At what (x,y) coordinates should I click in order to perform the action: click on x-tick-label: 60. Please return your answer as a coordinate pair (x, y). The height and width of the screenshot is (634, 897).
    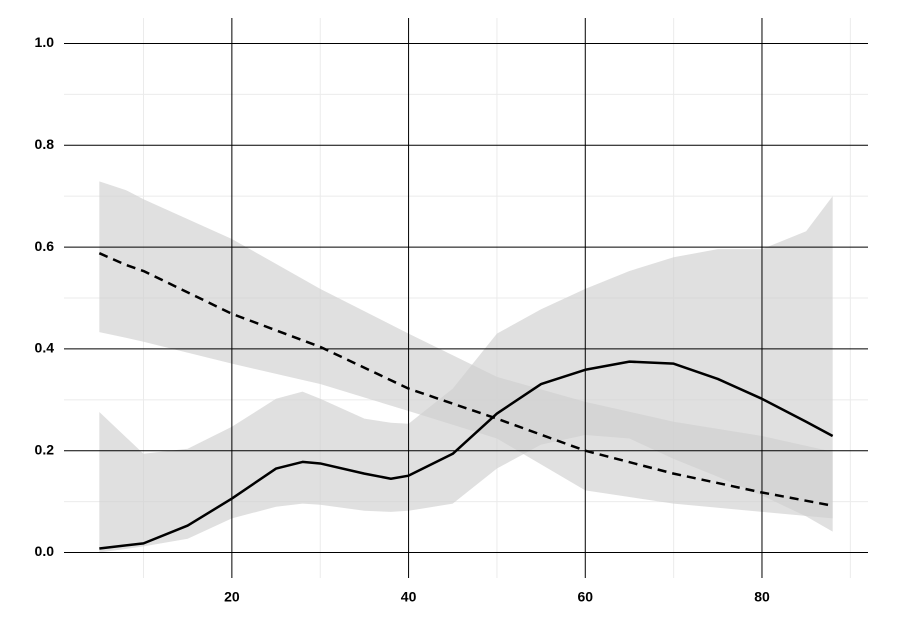
    Looking at the image, I should click on (585, 597).